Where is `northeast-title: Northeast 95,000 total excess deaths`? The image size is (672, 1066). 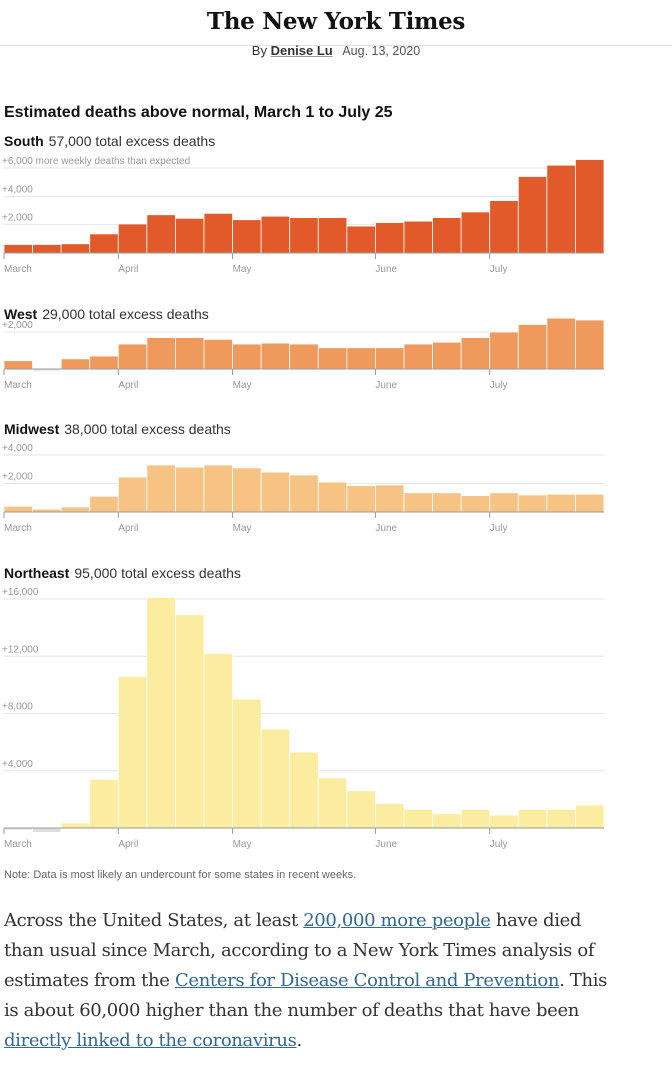
northeast-title: Northeast 95,000 total excess deaths is located at coordinates (122, 573).